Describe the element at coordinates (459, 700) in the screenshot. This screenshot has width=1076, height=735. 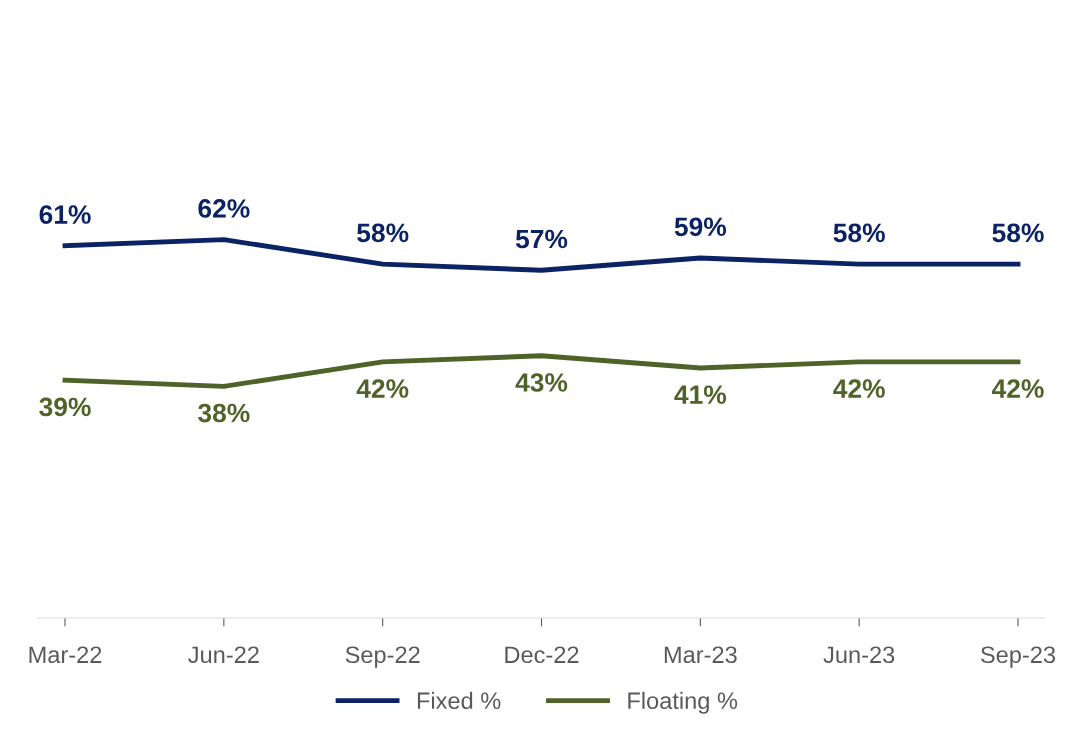
I see `legend-label: Fixed %` at that location.